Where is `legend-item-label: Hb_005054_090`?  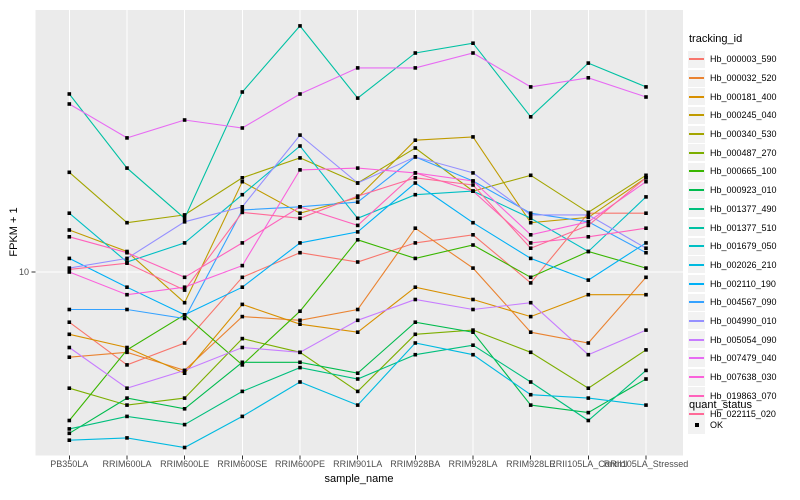
legend-item-label: Hb_005054_090 is located at coordinates (743, 339).